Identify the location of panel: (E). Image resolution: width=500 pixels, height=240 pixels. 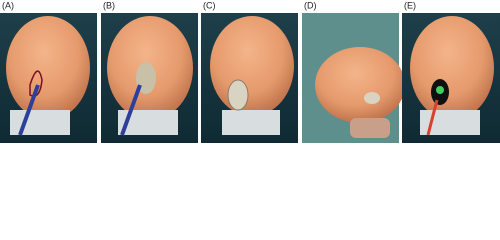
(451, 71).